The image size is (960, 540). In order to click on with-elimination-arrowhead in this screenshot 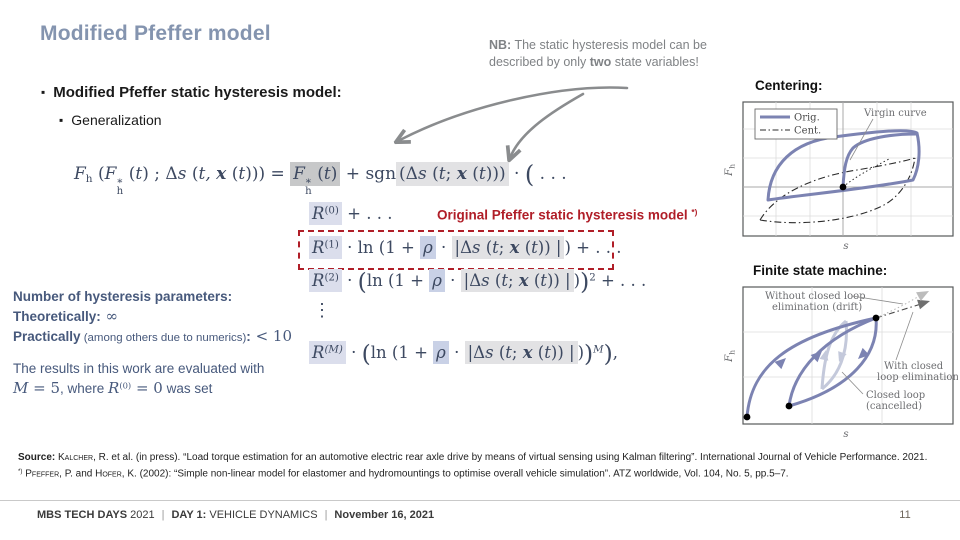, I will do `click(923, 304)`.